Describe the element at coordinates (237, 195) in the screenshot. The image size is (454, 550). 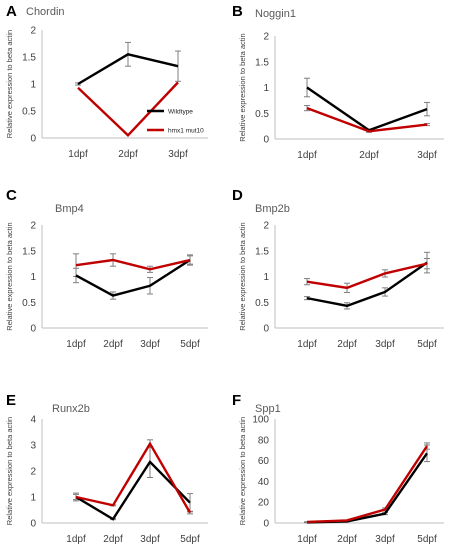
I see `panel-letter: D` at that location.